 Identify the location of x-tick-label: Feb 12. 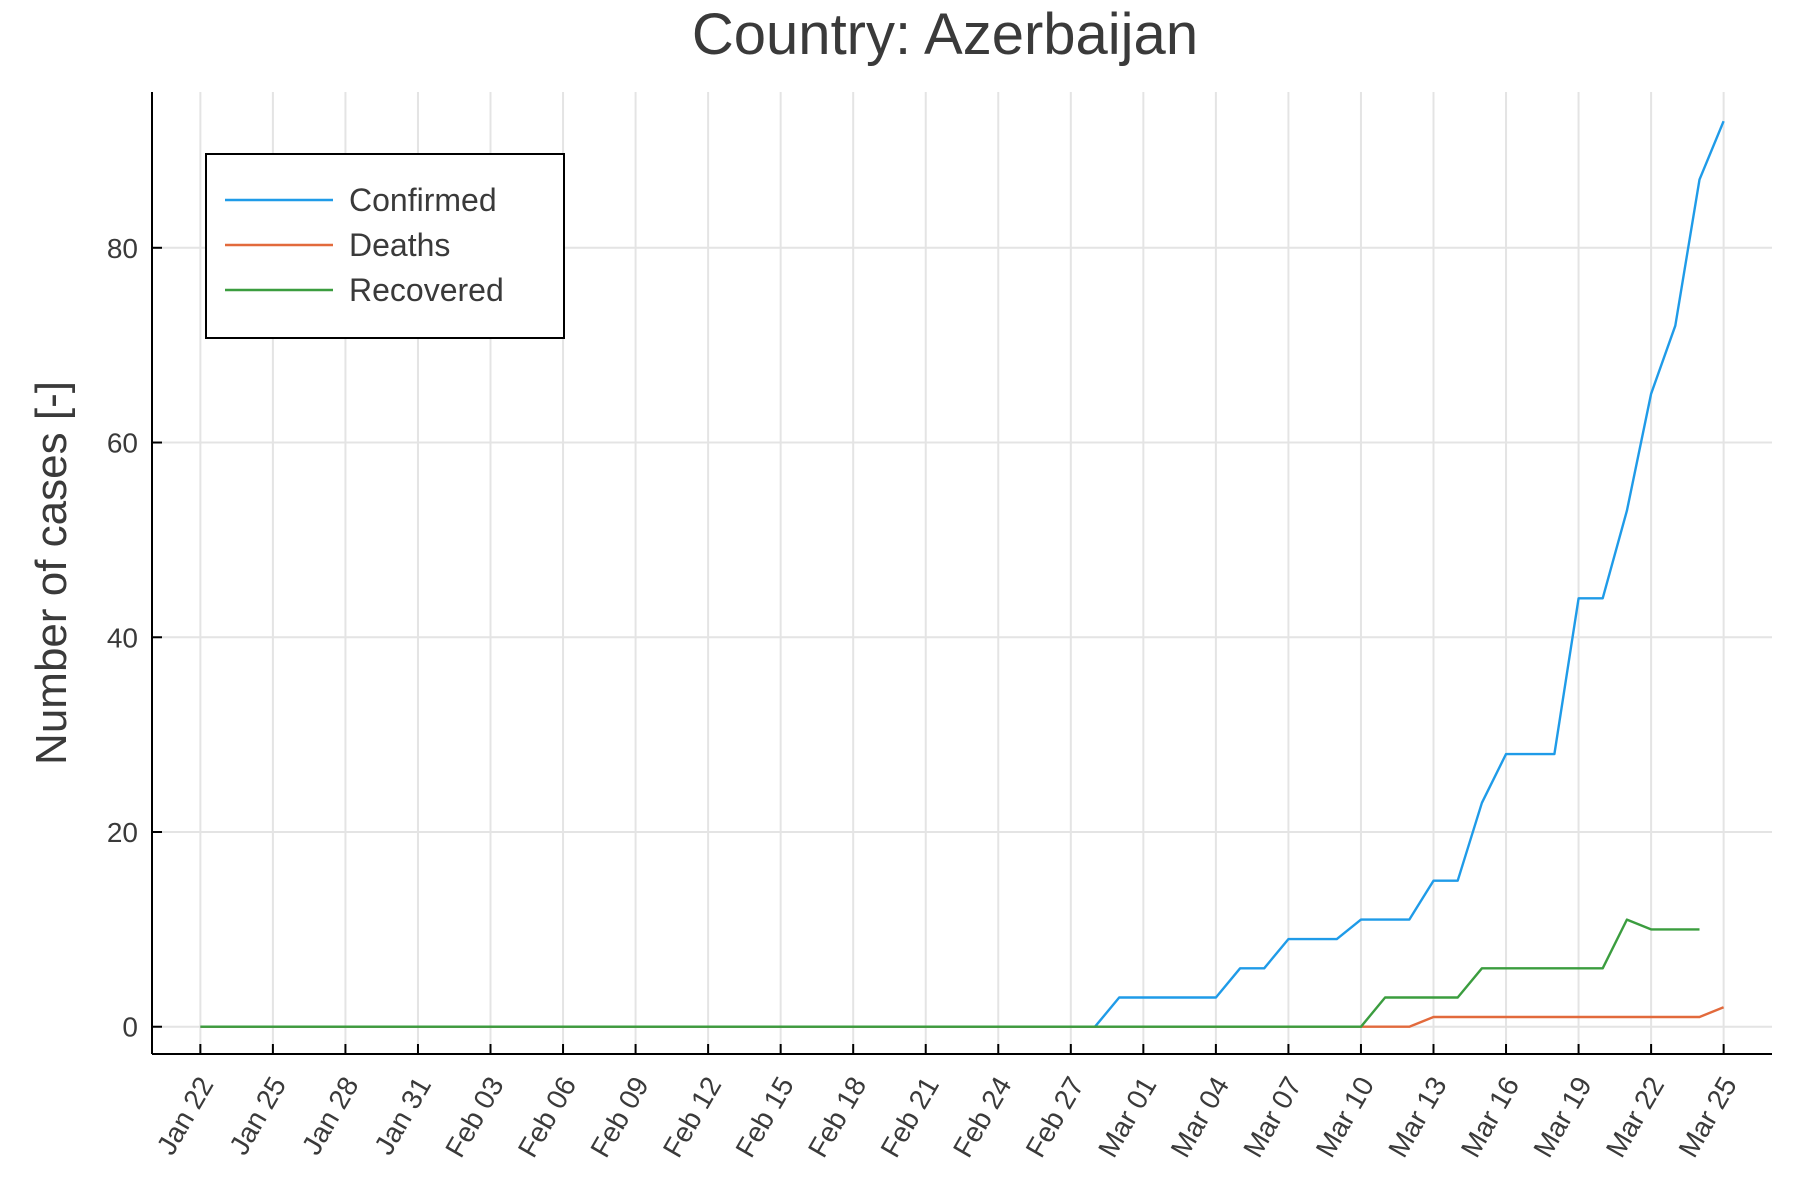
(692, 1117).